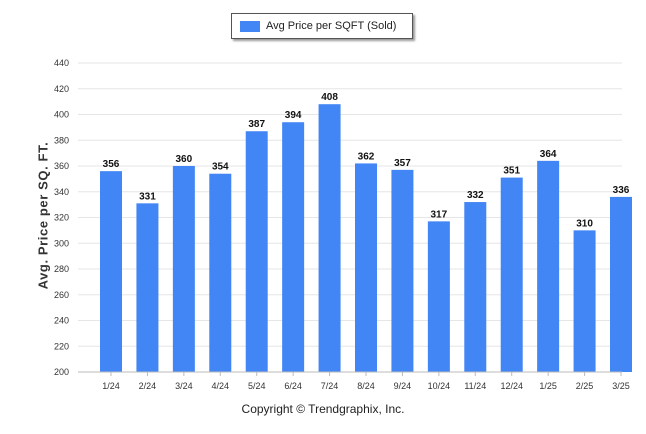 This screenshot has width=646, height=434. I want to click on legend-swatch, so click(250, 26).